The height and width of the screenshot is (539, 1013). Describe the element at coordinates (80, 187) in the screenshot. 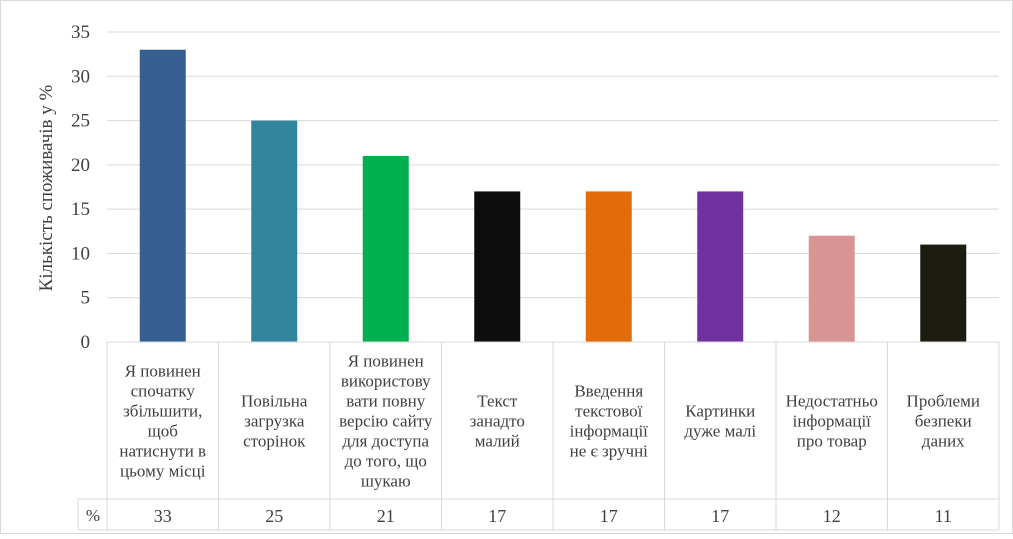

I see `axes: 0 5 10 15 20 25 30 35` at that location.